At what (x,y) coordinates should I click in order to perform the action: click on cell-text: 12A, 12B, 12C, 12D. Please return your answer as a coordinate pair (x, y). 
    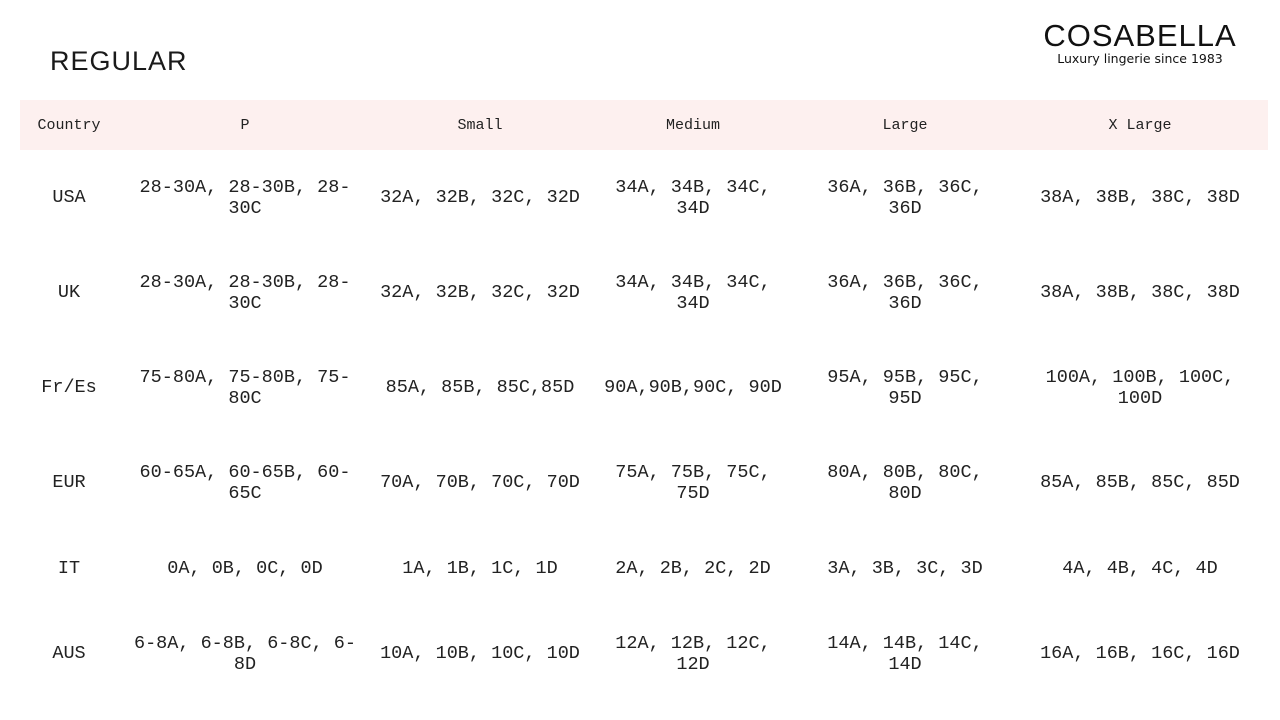
    Looking at the image, I should click on (693, 653).